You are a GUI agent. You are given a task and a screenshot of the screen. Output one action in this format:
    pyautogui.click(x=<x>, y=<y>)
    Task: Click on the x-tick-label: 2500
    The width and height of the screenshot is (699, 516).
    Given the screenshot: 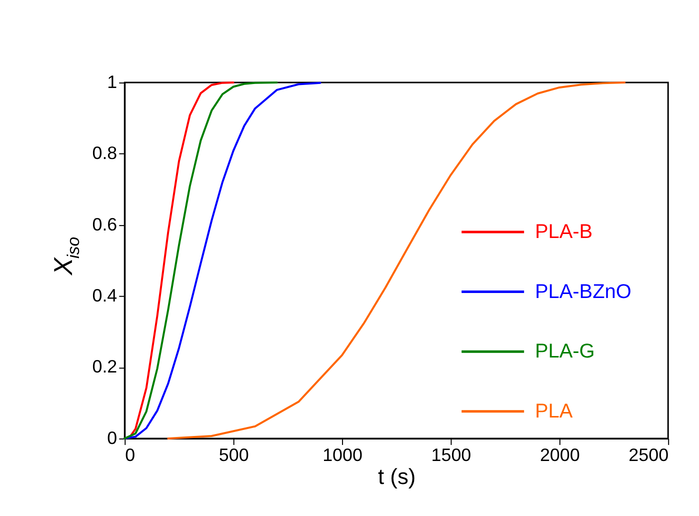 What is the action you would take?
    pyautogui.click(x=648, y=454)
    